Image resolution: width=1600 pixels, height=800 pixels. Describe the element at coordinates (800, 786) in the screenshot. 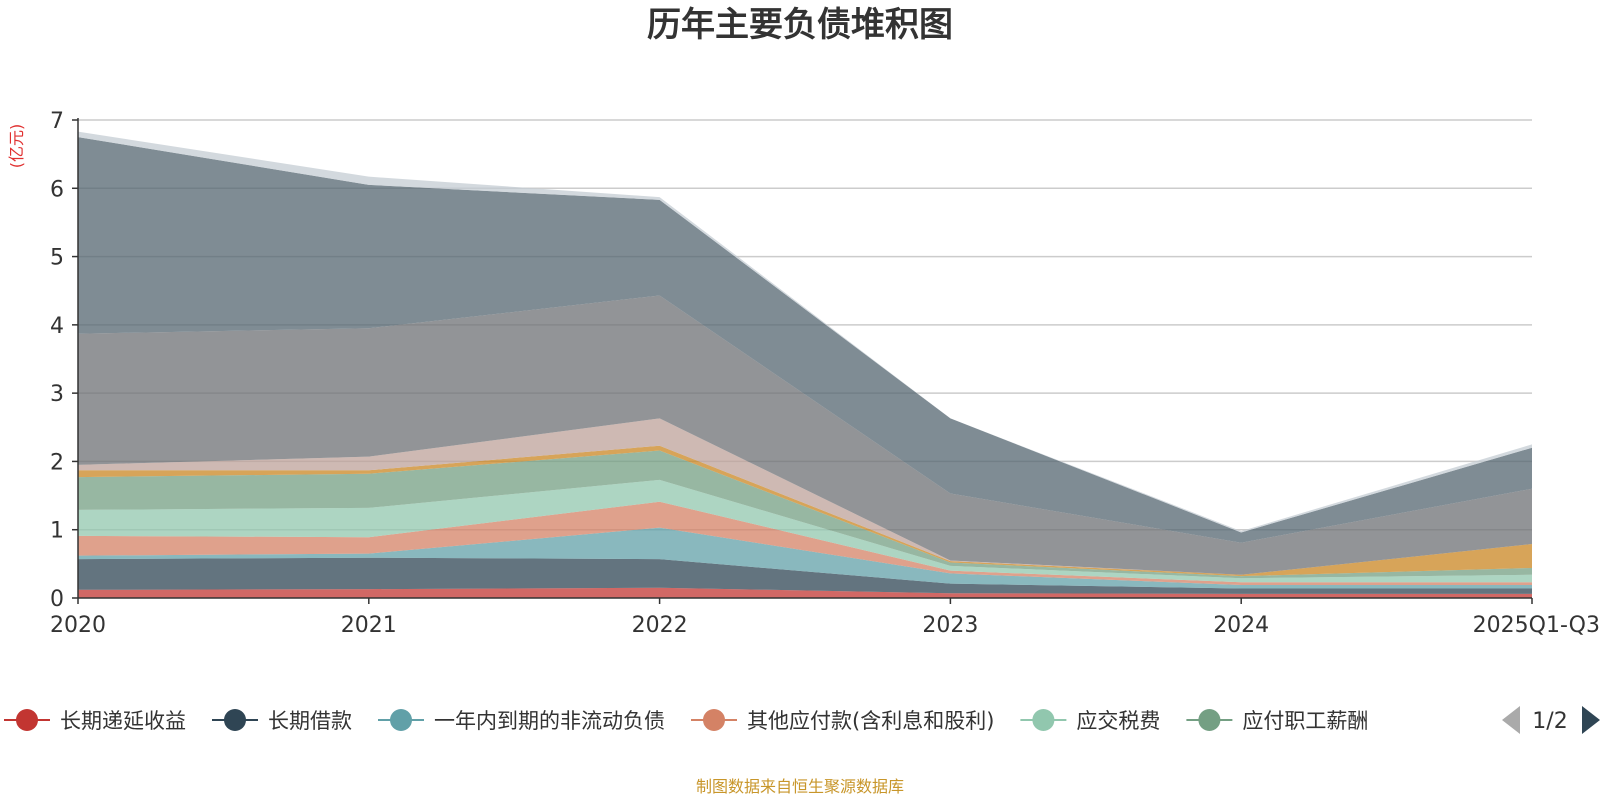

I see `data-source-note: 制图数据来自恒生聚源数据库` at that location.